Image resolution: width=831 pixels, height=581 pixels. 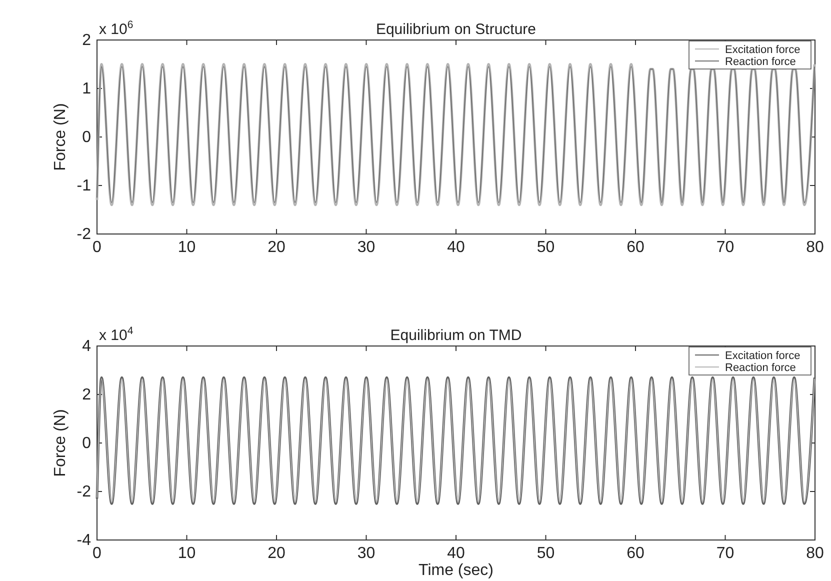 What do you see at coordinates (456, 29) in the screenshot?
I see `chart-title: Equilibrium on Structure` at bounding box center [456, 29].